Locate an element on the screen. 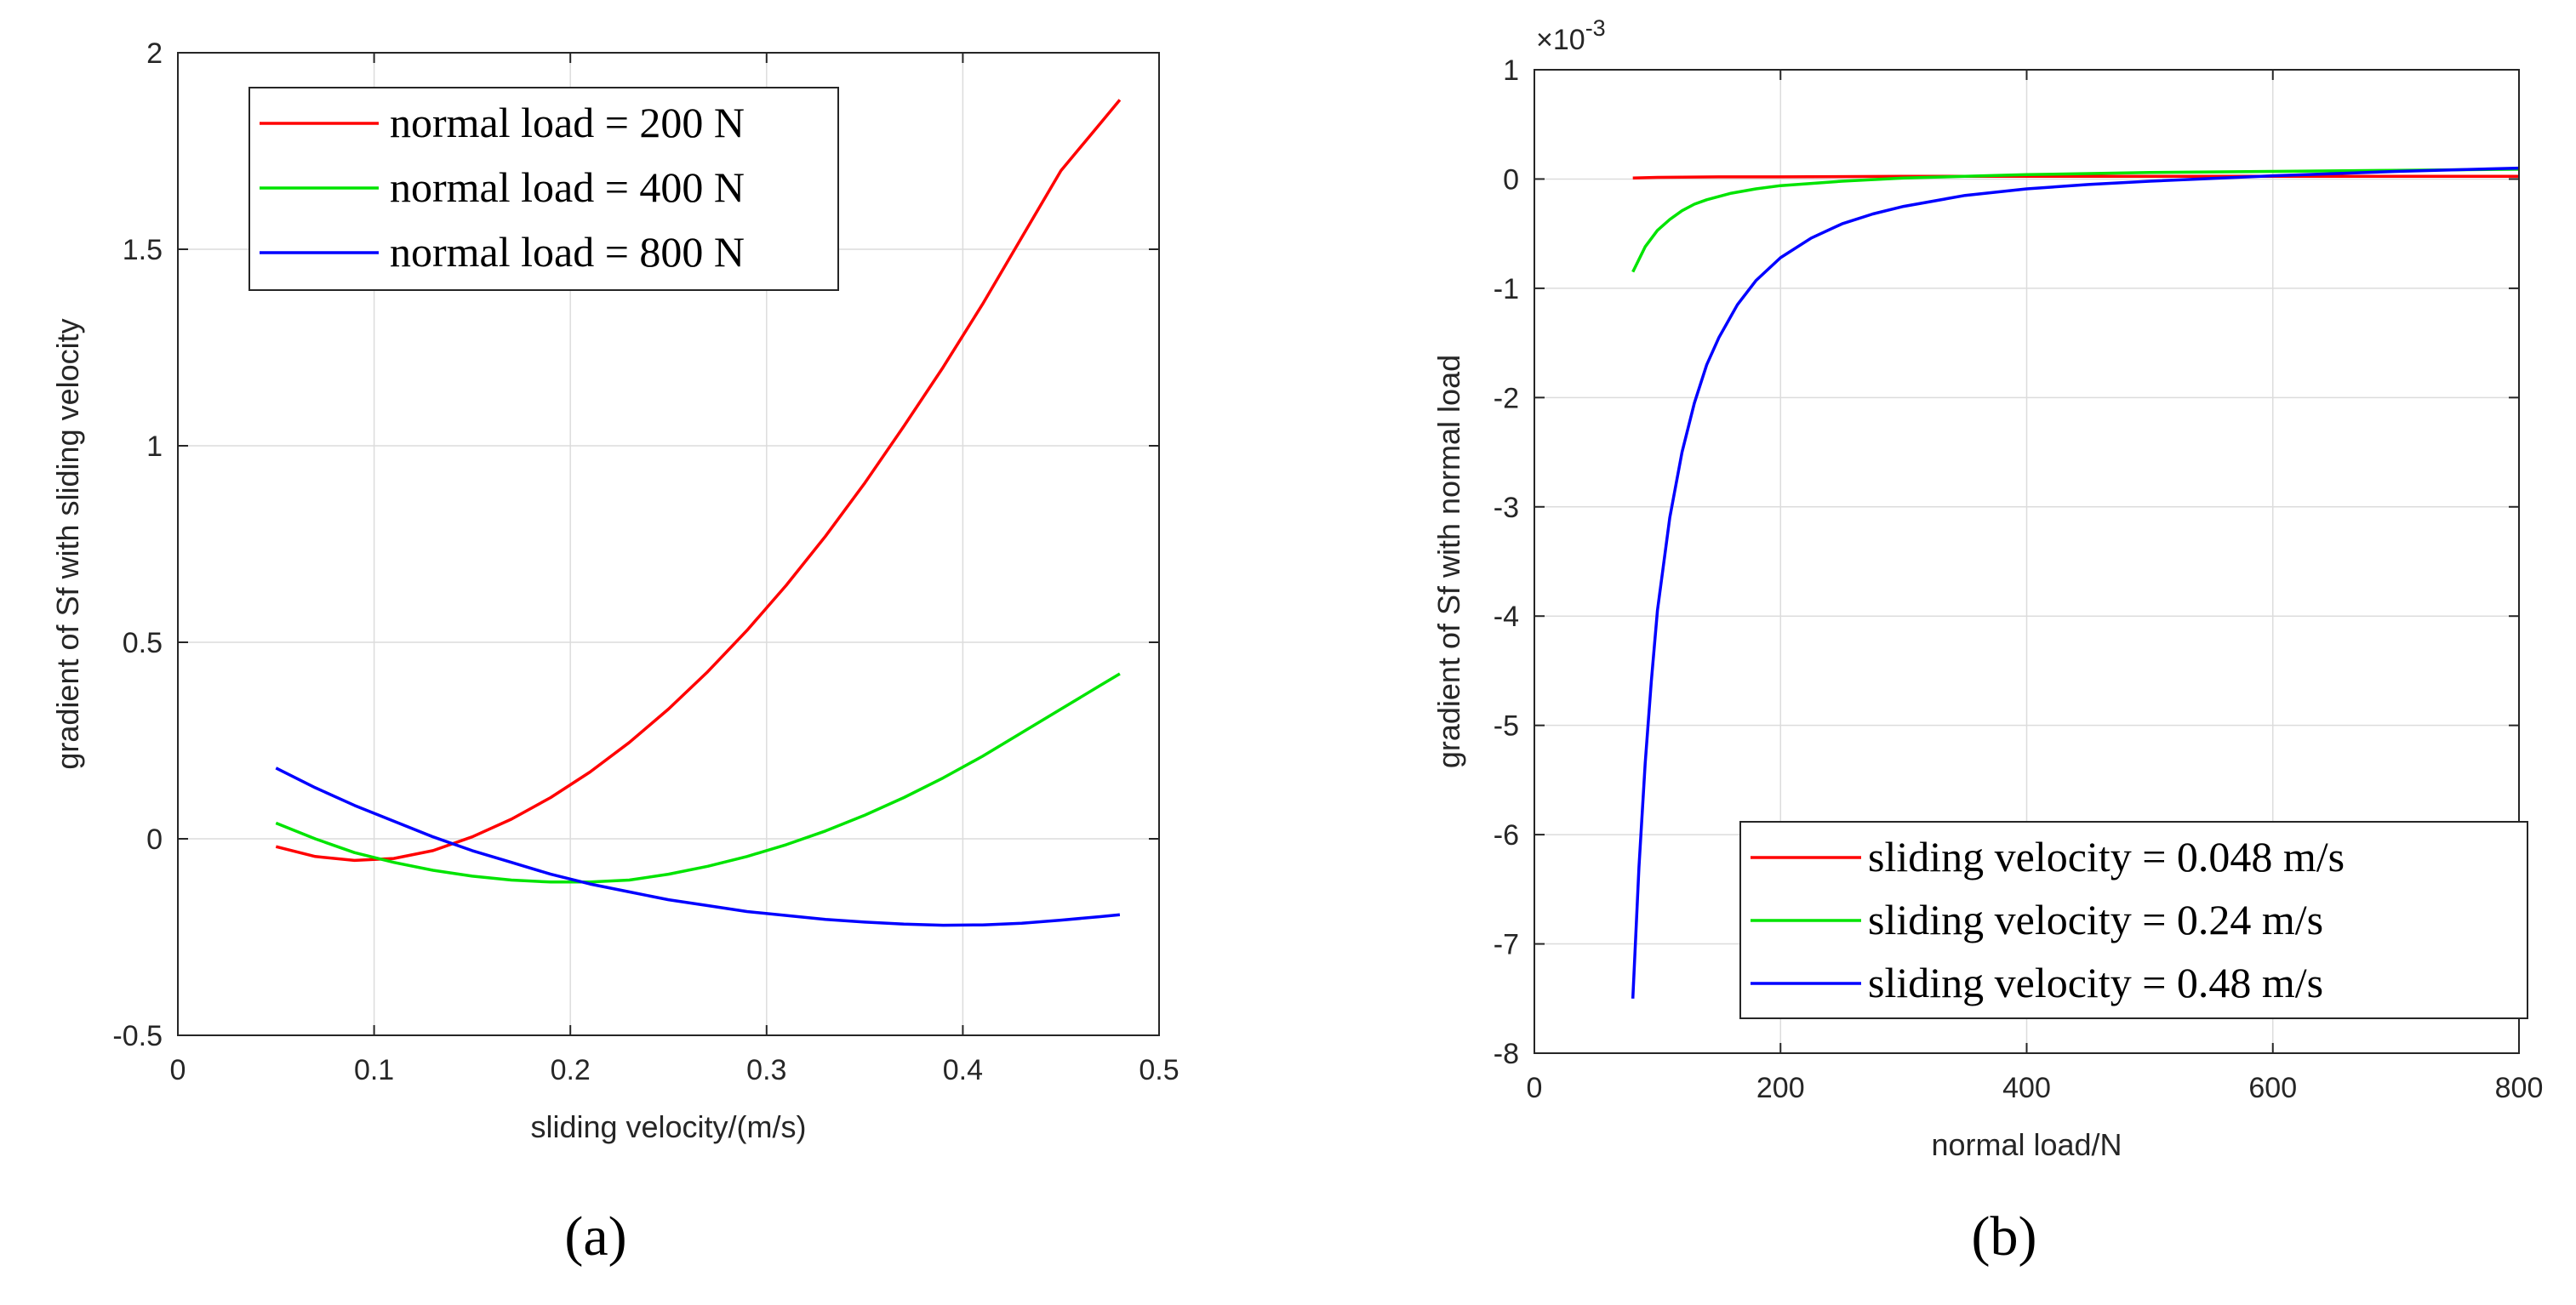 This screenshot has width=2576, height=1305. x-tick-label: 0.4 is located at coordinates (963, 1070).